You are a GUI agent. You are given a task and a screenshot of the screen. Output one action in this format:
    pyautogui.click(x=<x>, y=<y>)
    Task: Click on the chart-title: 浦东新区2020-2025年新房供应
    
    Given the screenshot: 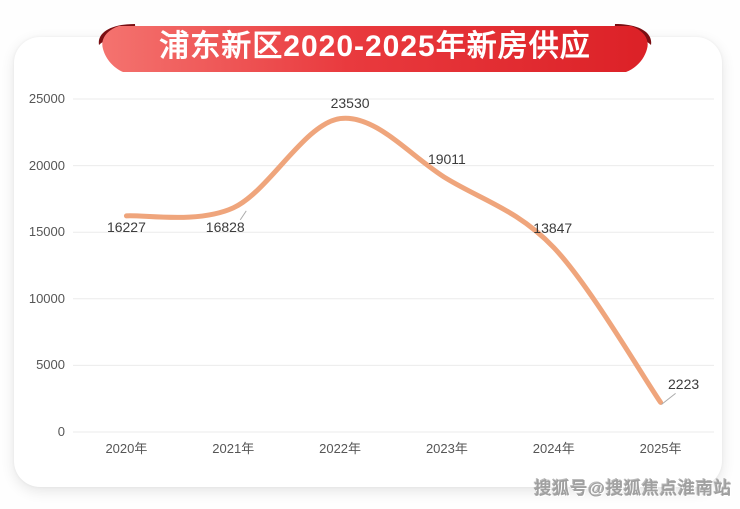 What is the action you would take?
    pyautogui.click(x=375, y=46)
    